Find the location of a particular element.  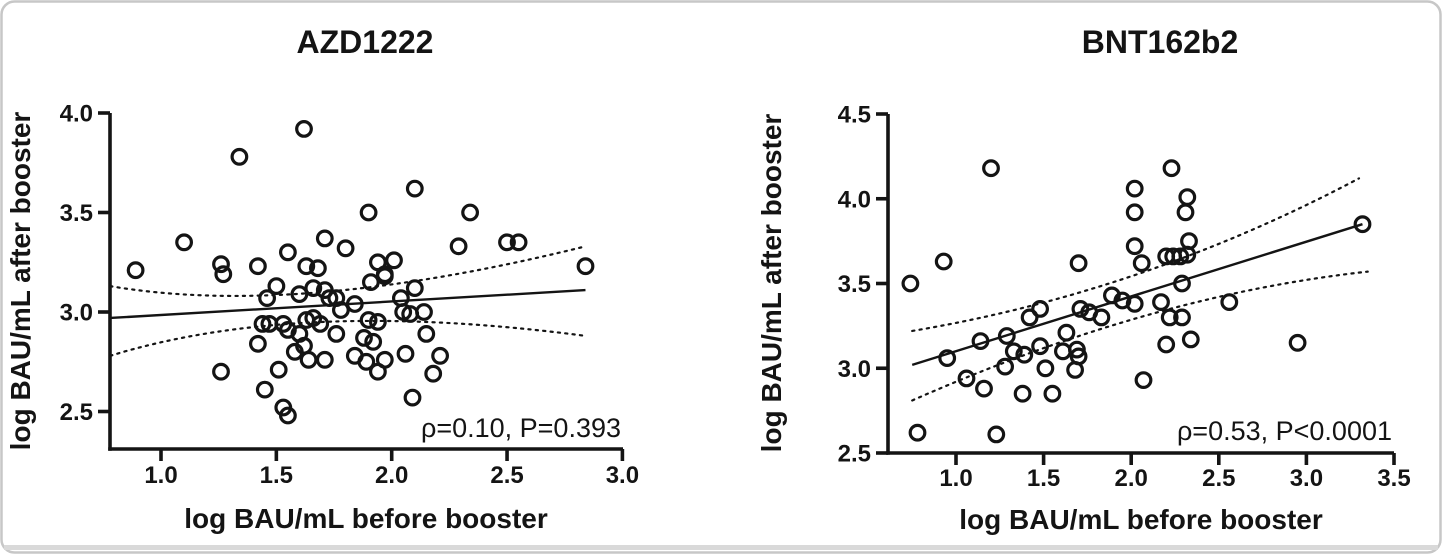

x-tick-label: 1.5 is located at coordinates (276, 475).